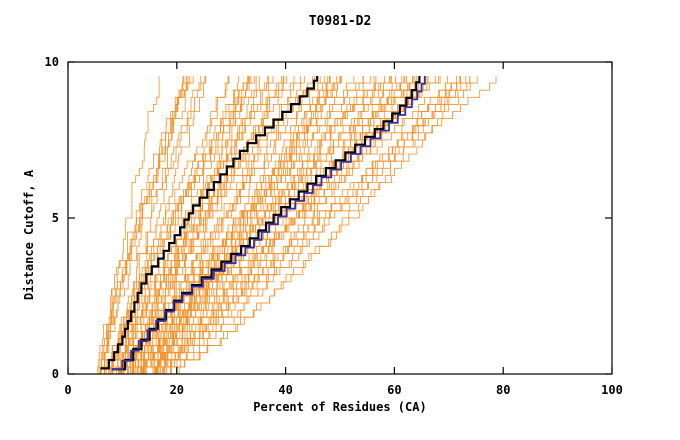 This screenshot has height=440, width=680. Describe the element at coordinates (285, 390) in the screenshot. I see `x-tick-label: 40` at that location.